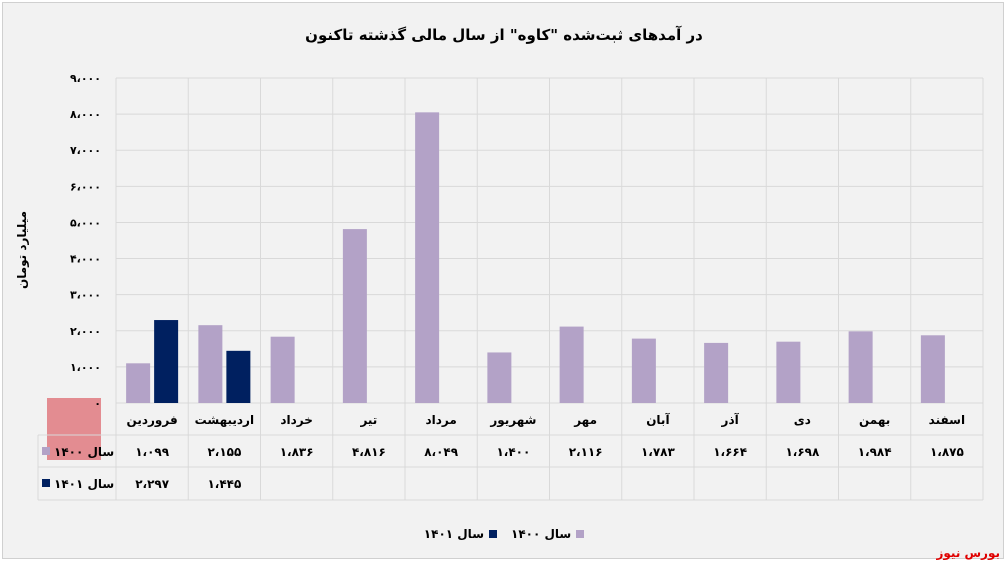  What do you see at coordinates (802, 452) in the screenshot?
I see `table-value: ۱،۶۹۸` at bounding box center [802, 452].